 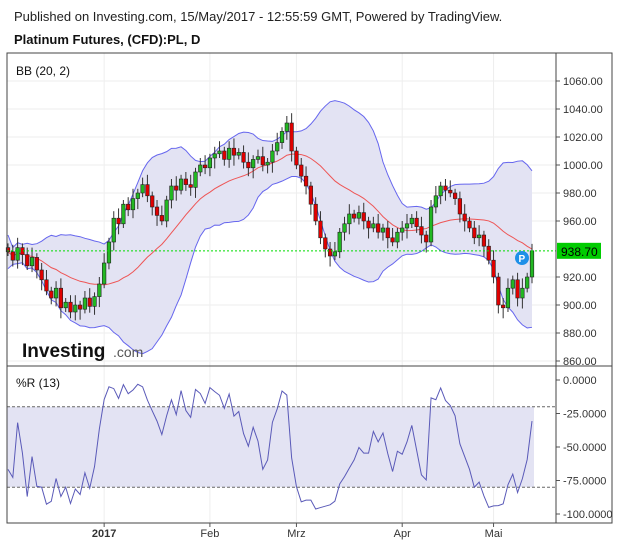 I want to click on x-tick-label: Mrz, so click(x=296, y=534).